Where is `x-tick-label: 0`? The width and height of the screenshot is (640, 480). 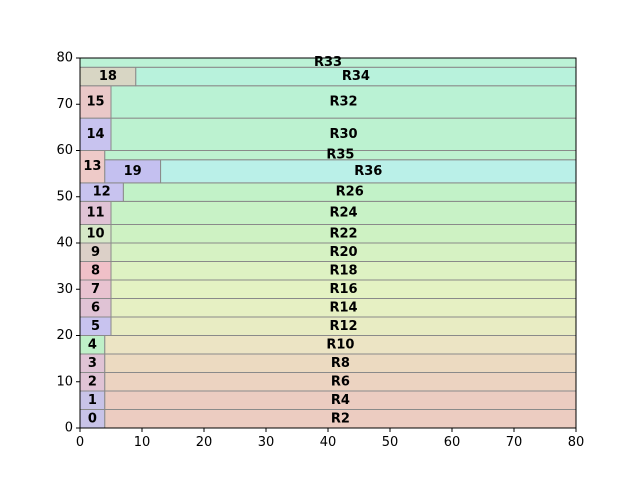
x-tick-label: 0 is located at coordinates (80, 442).